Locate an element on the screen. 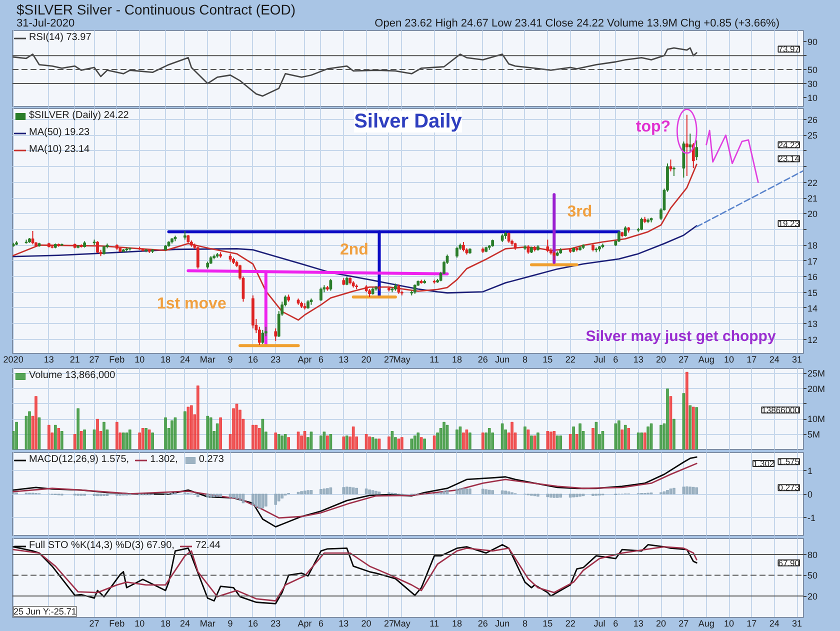  legend-label: 0.273 is located at coordinates (211, 459).